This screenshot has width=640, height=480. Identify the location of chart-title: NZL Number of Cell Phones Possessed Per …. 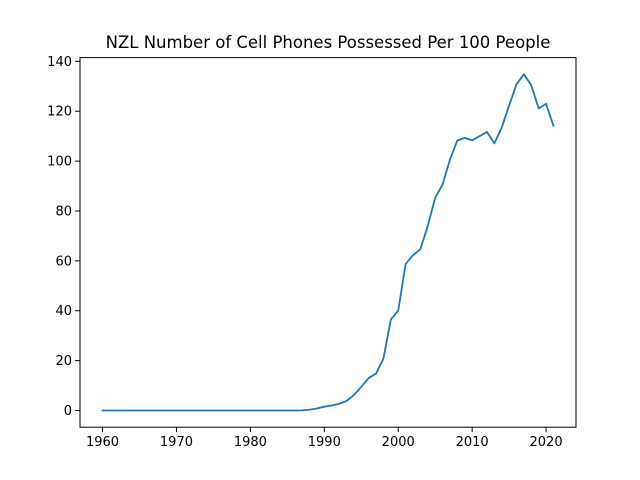
(328, 42).